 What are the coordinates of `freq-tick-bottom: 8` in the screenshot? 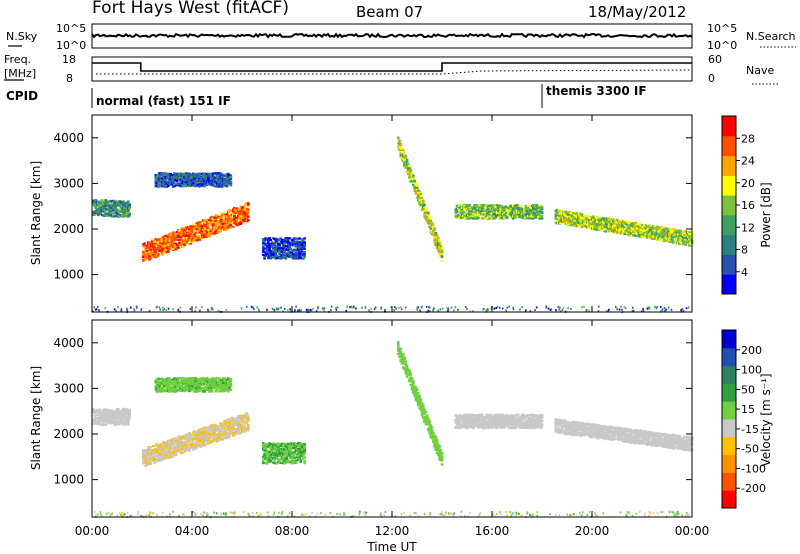 It's located at (69, 78).